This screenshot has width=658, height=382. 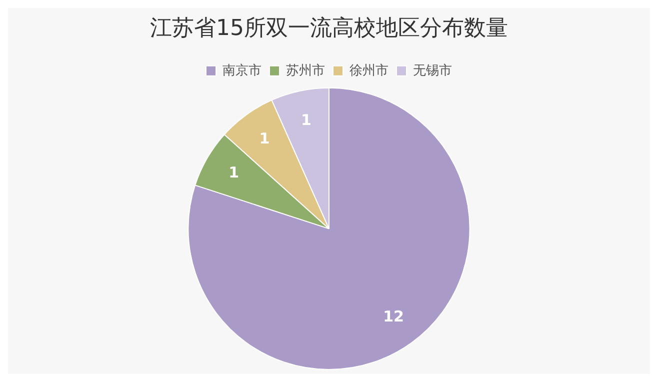 What do you see at coordinates (305, 70) in the screenshot?
I see `legend-label: 苏州市` at bounding box center [305, 70].